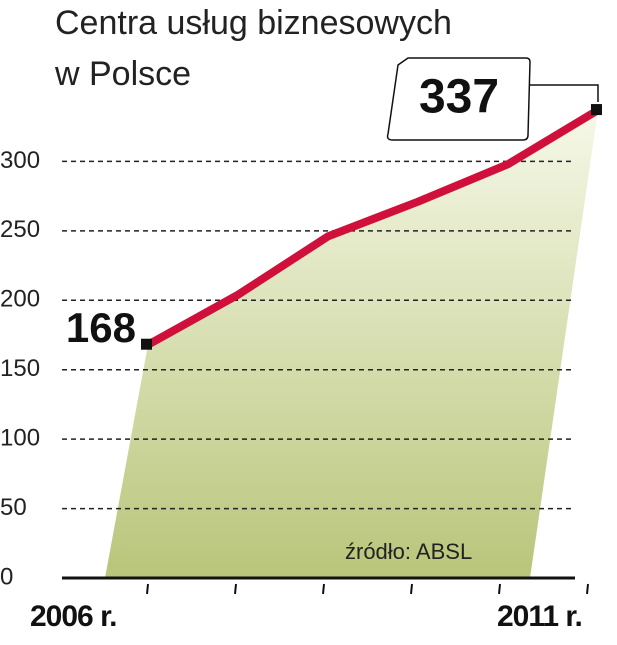  Describe the element at coordinates (122, 74) in the screenshot. I see `chart-subtitle: w Polsce` at that location.